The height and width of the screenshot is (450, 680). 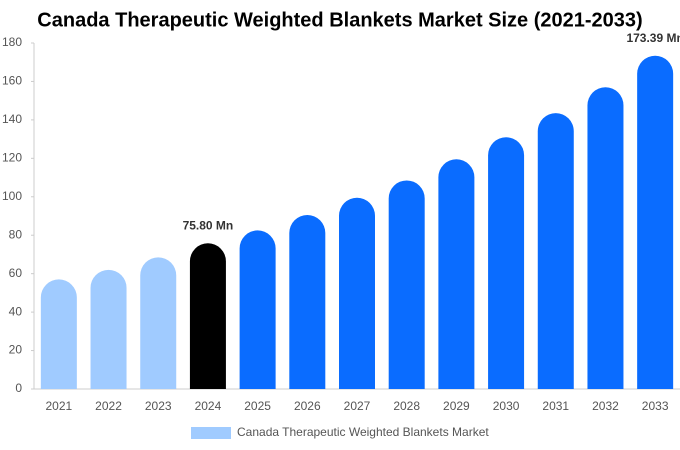 What do you see at coordinates (655, 406) in the screenshot?
I see `x-tick-label: 2033` at bounding box center [655, 406].